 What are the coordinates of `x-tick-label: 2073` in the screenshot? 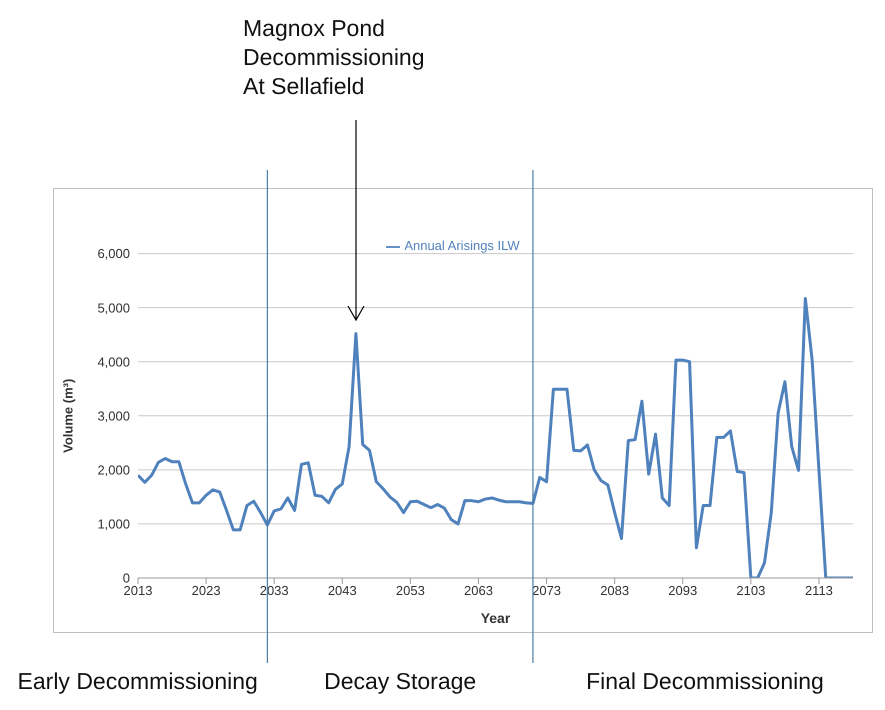 It's located at (547, 590).